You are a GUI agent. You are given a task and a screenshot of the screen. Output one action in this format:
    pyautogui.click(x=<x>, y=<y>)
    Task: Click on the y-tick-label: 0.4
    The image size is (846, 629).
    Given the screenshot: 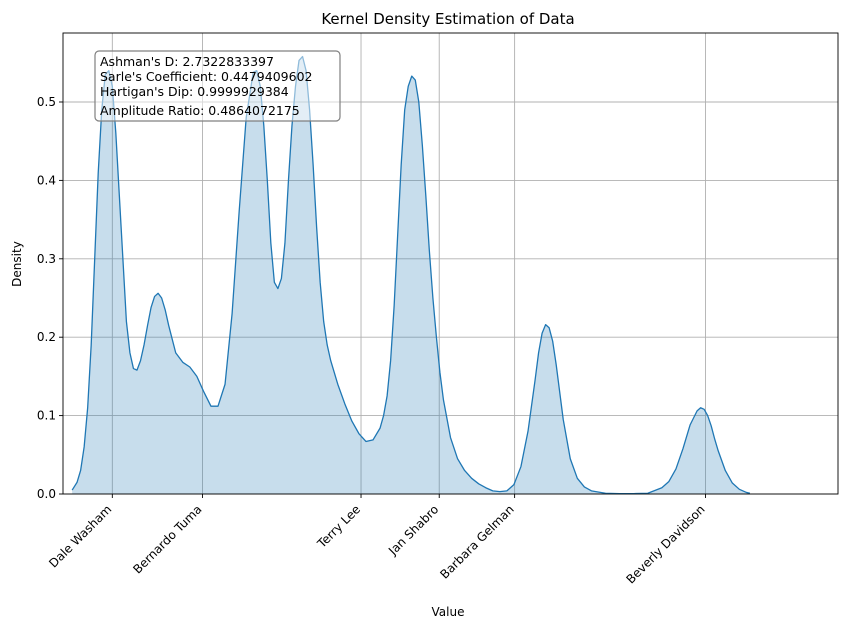 What is the action you would take?
    pyautogui.click(x=46, y=180)
    